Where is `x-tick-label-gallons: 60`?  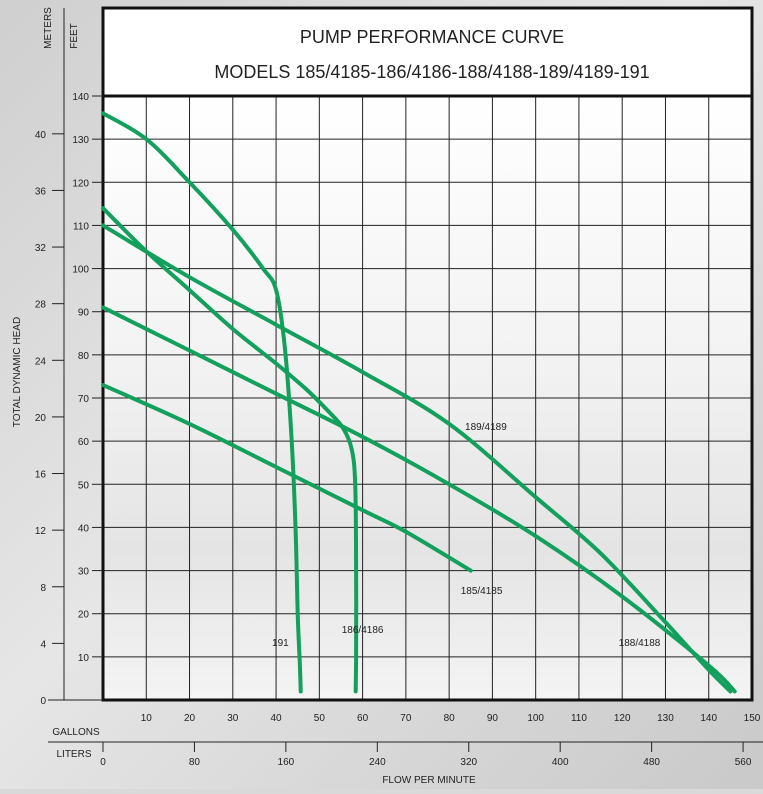 x-tick-label-gallons: 60 is located at coordinates (363, 718).